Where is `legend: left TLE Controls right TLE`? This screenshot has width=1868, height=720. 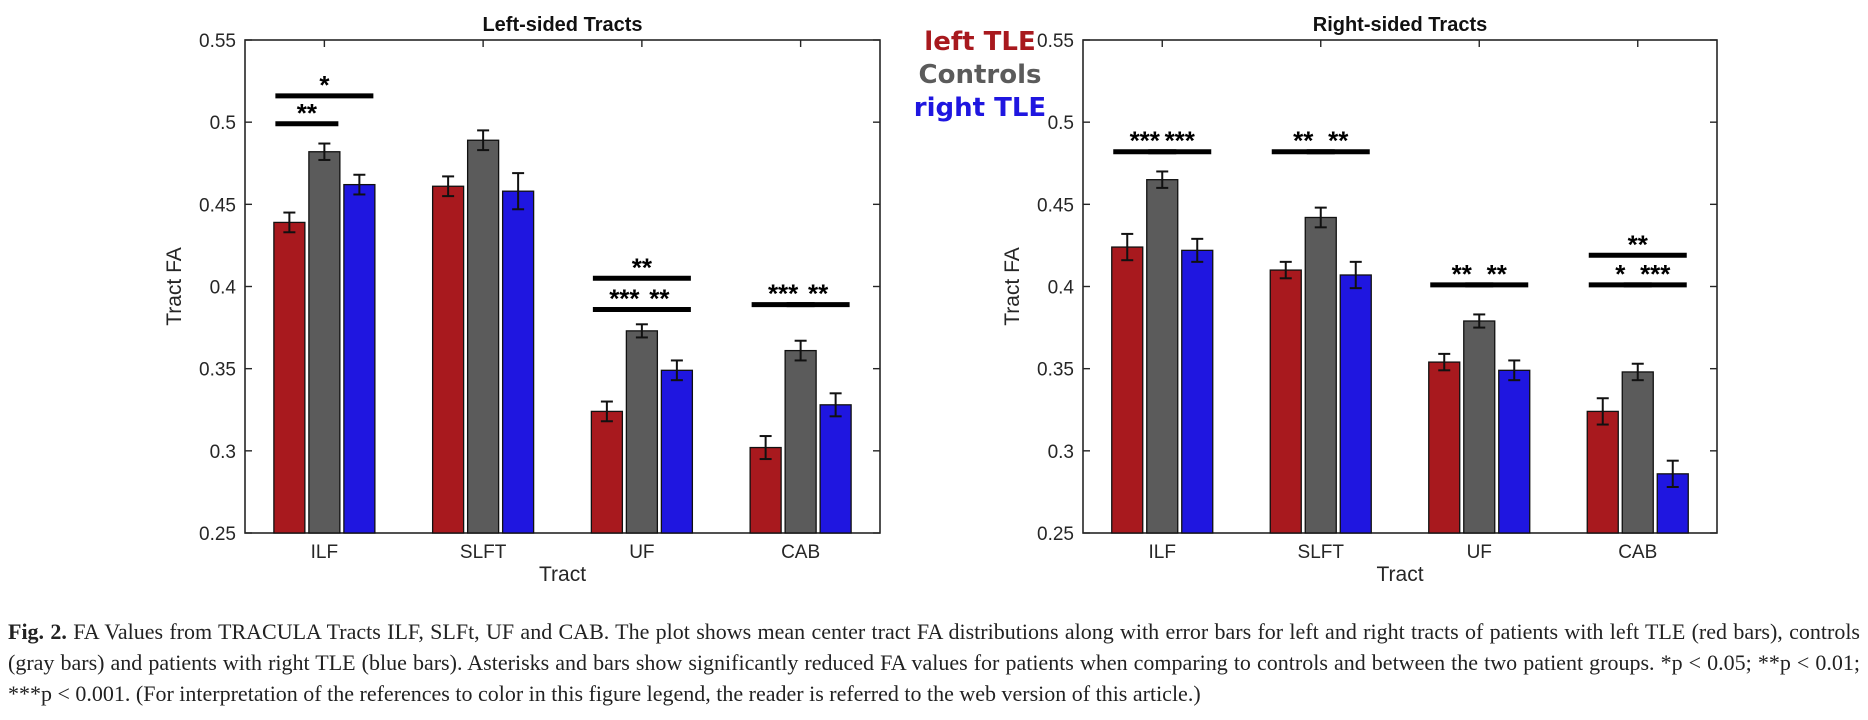
legend: left TLE Controls right TLE is located at coordinates (980, 75).